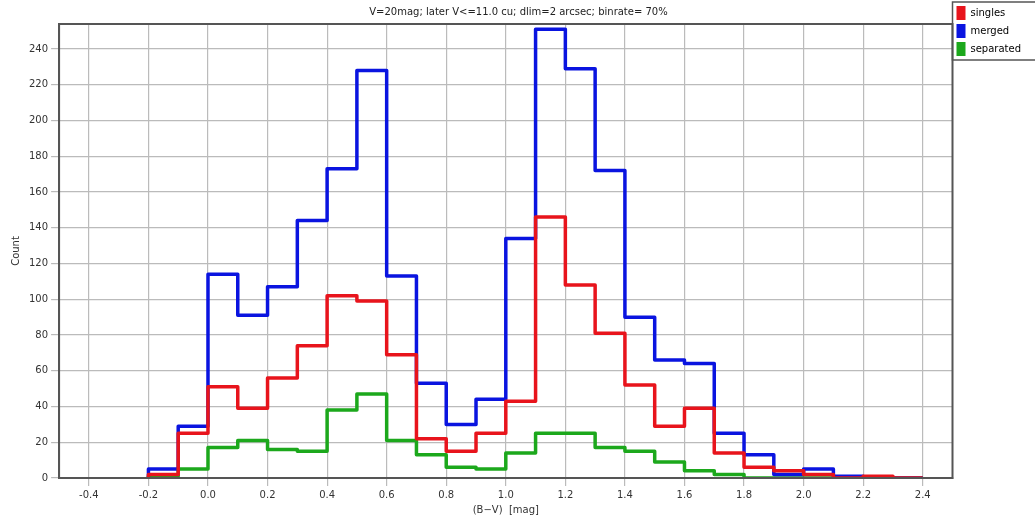  Describe the element at coordinates (386, 494) in the screenshot. I see `x-tick-label: 0.6` at that location.